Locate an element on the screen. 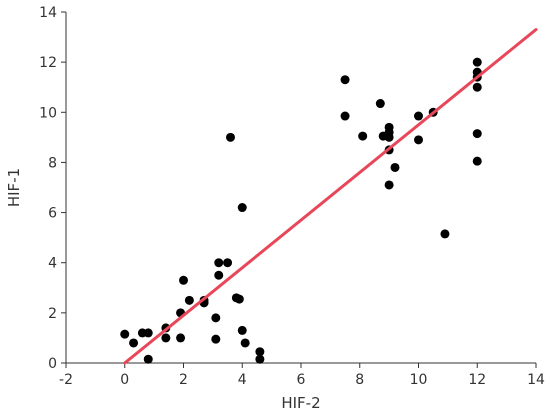 The width and height of the screenshot is (550, 418). y-tick-label: 2 is located at coordinates (52, 314).